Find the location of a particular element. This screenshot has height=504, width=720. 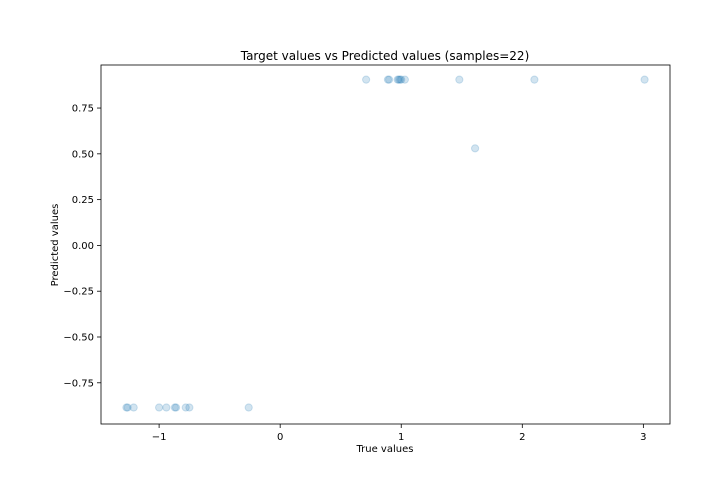

y-tick-label: 0.50 is located at coordinates (83, 154).